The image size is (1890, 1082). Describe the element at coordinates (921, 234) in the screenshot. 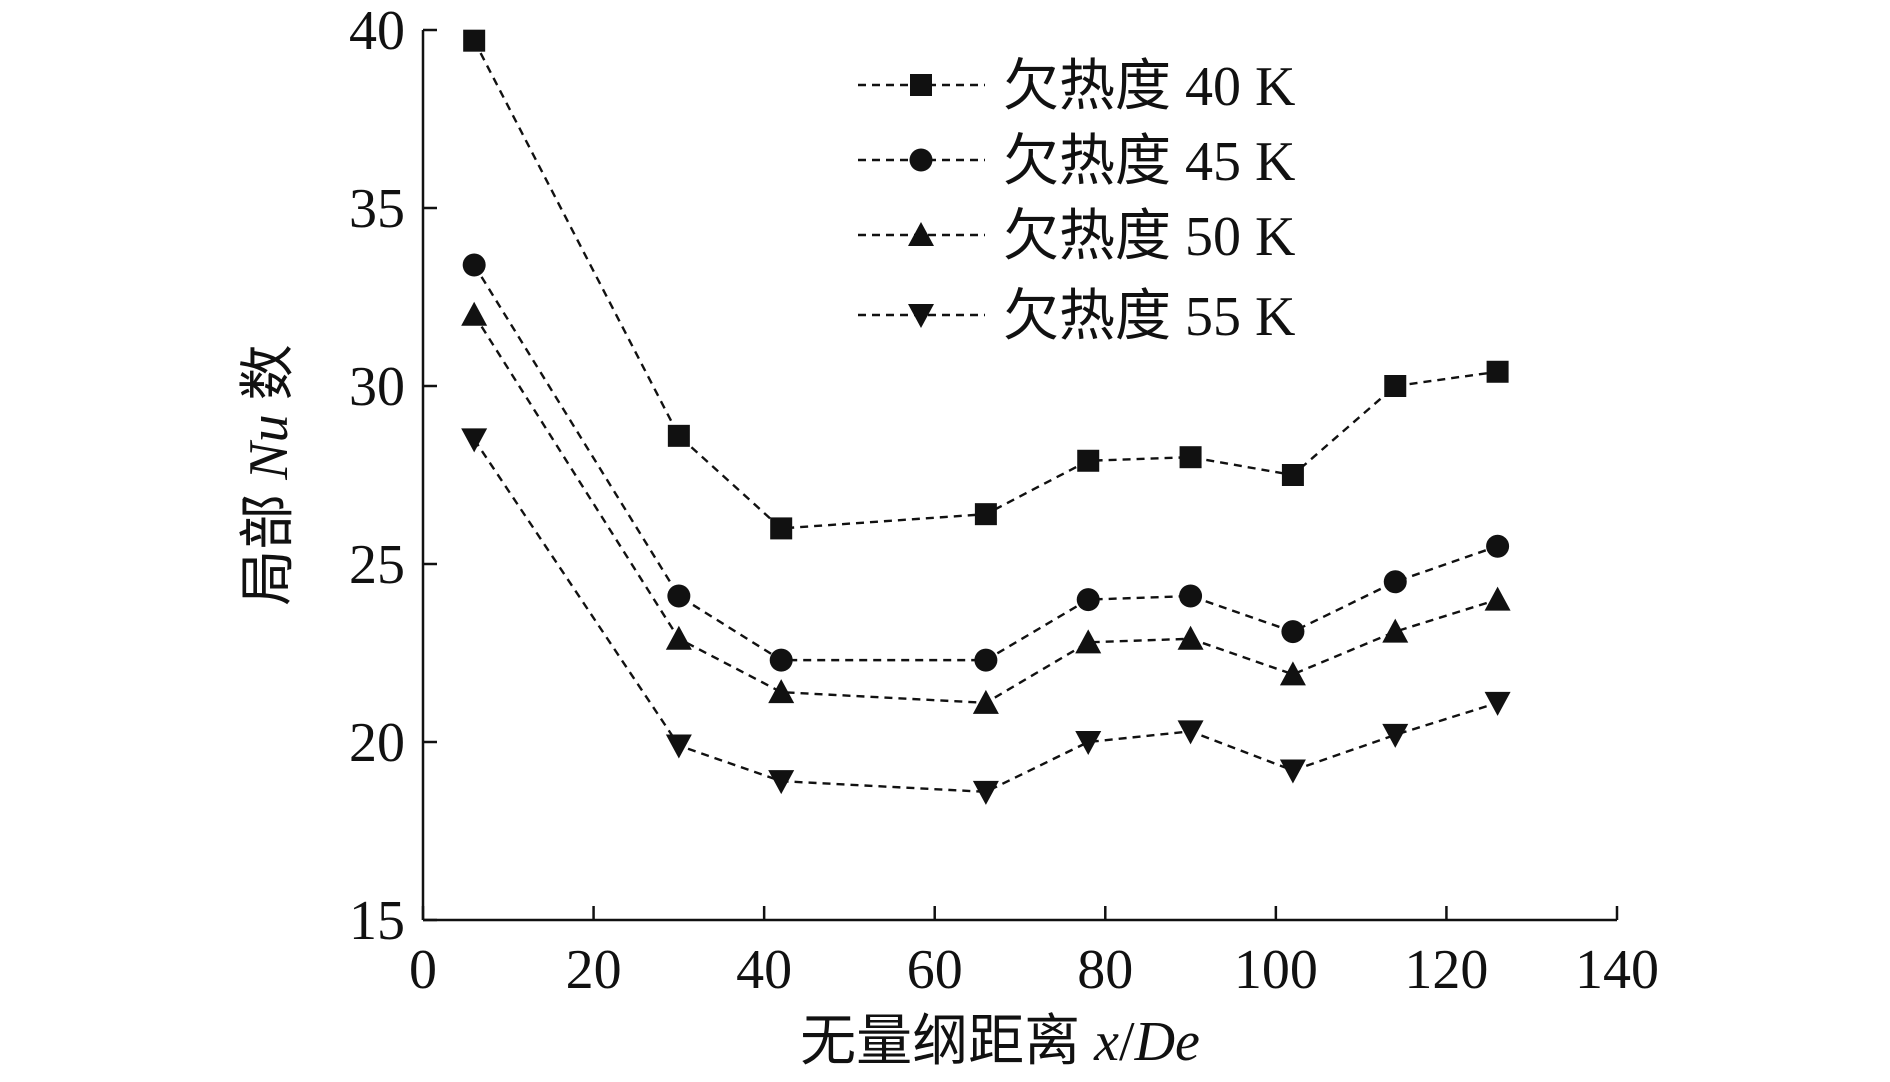

I see `legend-marker-triangle-up` at that location.